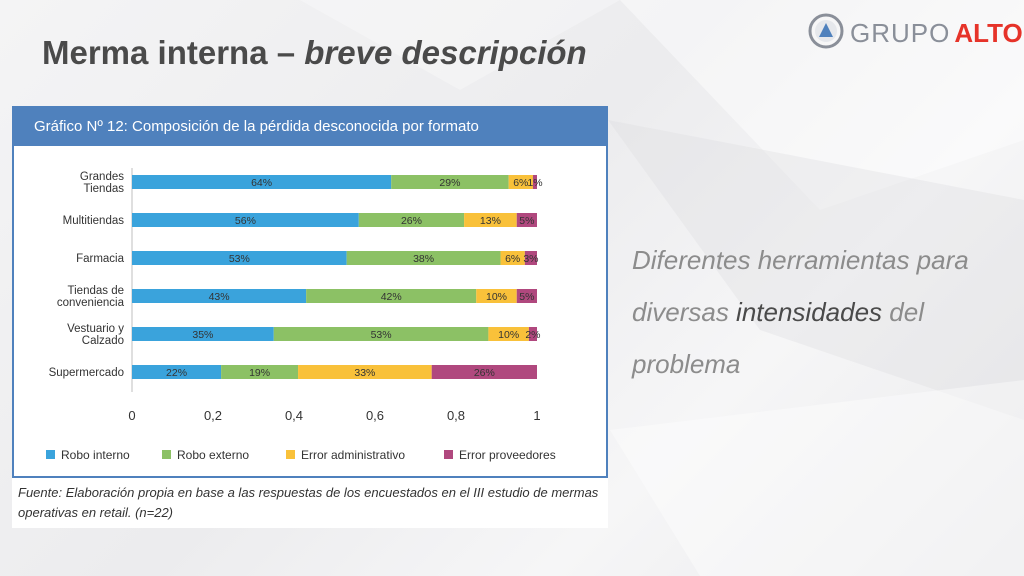 The image size is (1024, 576). Describe the element at coordinates (684, 312) in the screenshot. I see `side-text-pre: diversas` at that location.